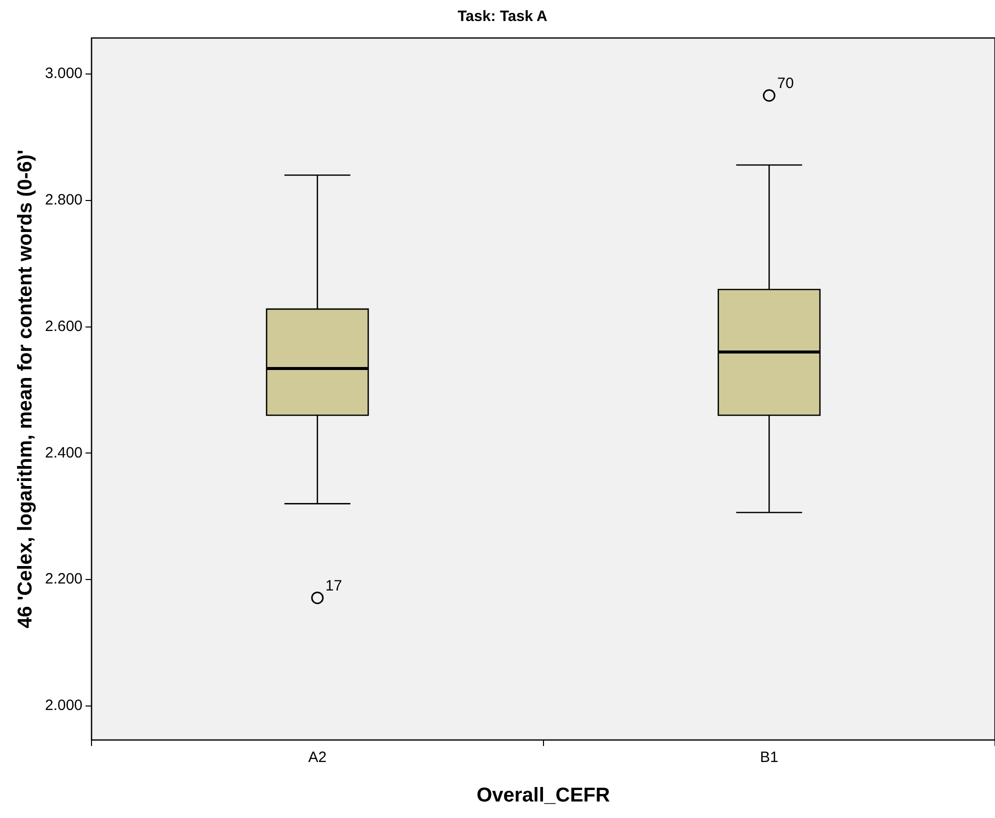  I want to click on x-tick-label: B1, so click(769, 757).